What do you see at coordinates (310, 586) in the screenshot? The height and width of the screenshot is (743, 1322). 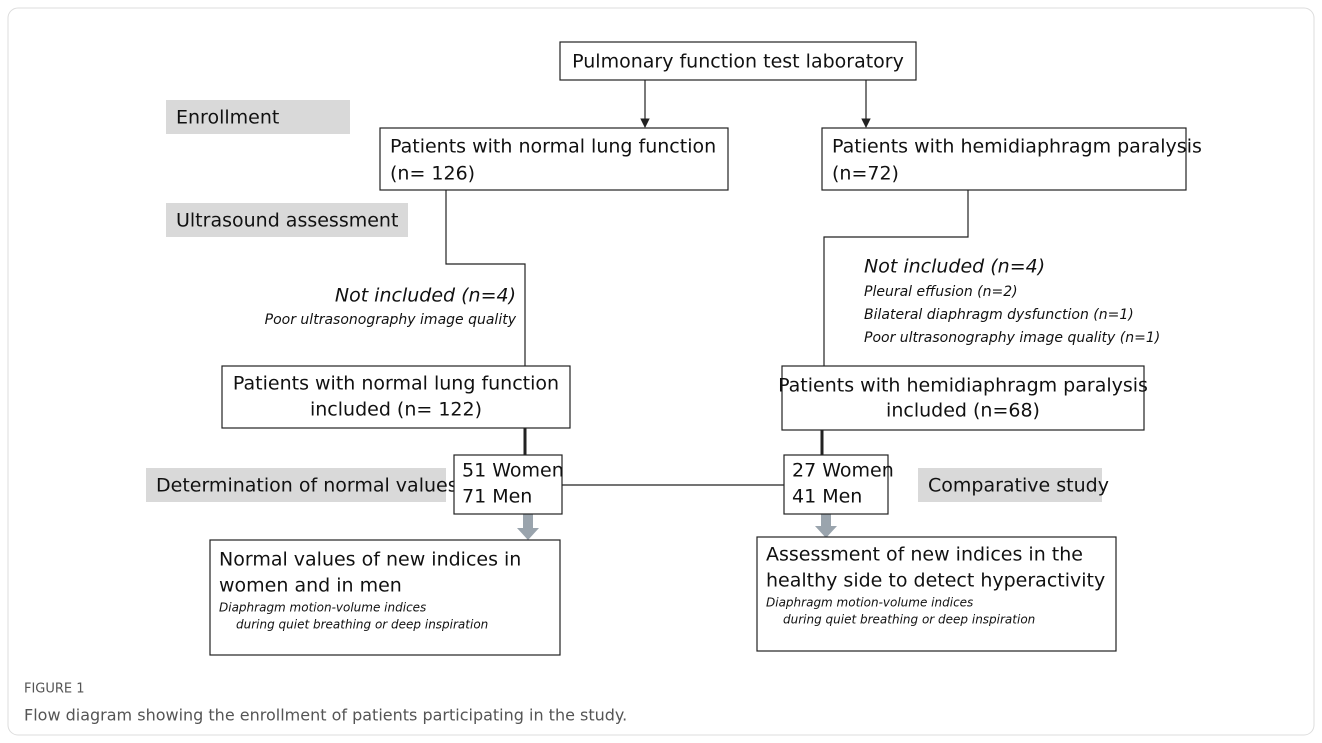 I see `node-text: women and in men` at bounding box center [310, 586].